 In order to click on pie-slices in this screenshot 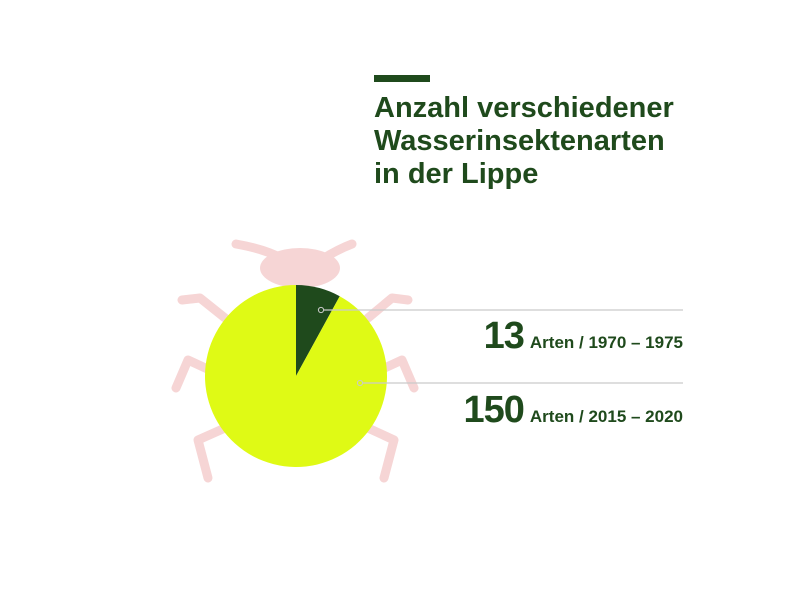, I will do `click(295, 376)`.